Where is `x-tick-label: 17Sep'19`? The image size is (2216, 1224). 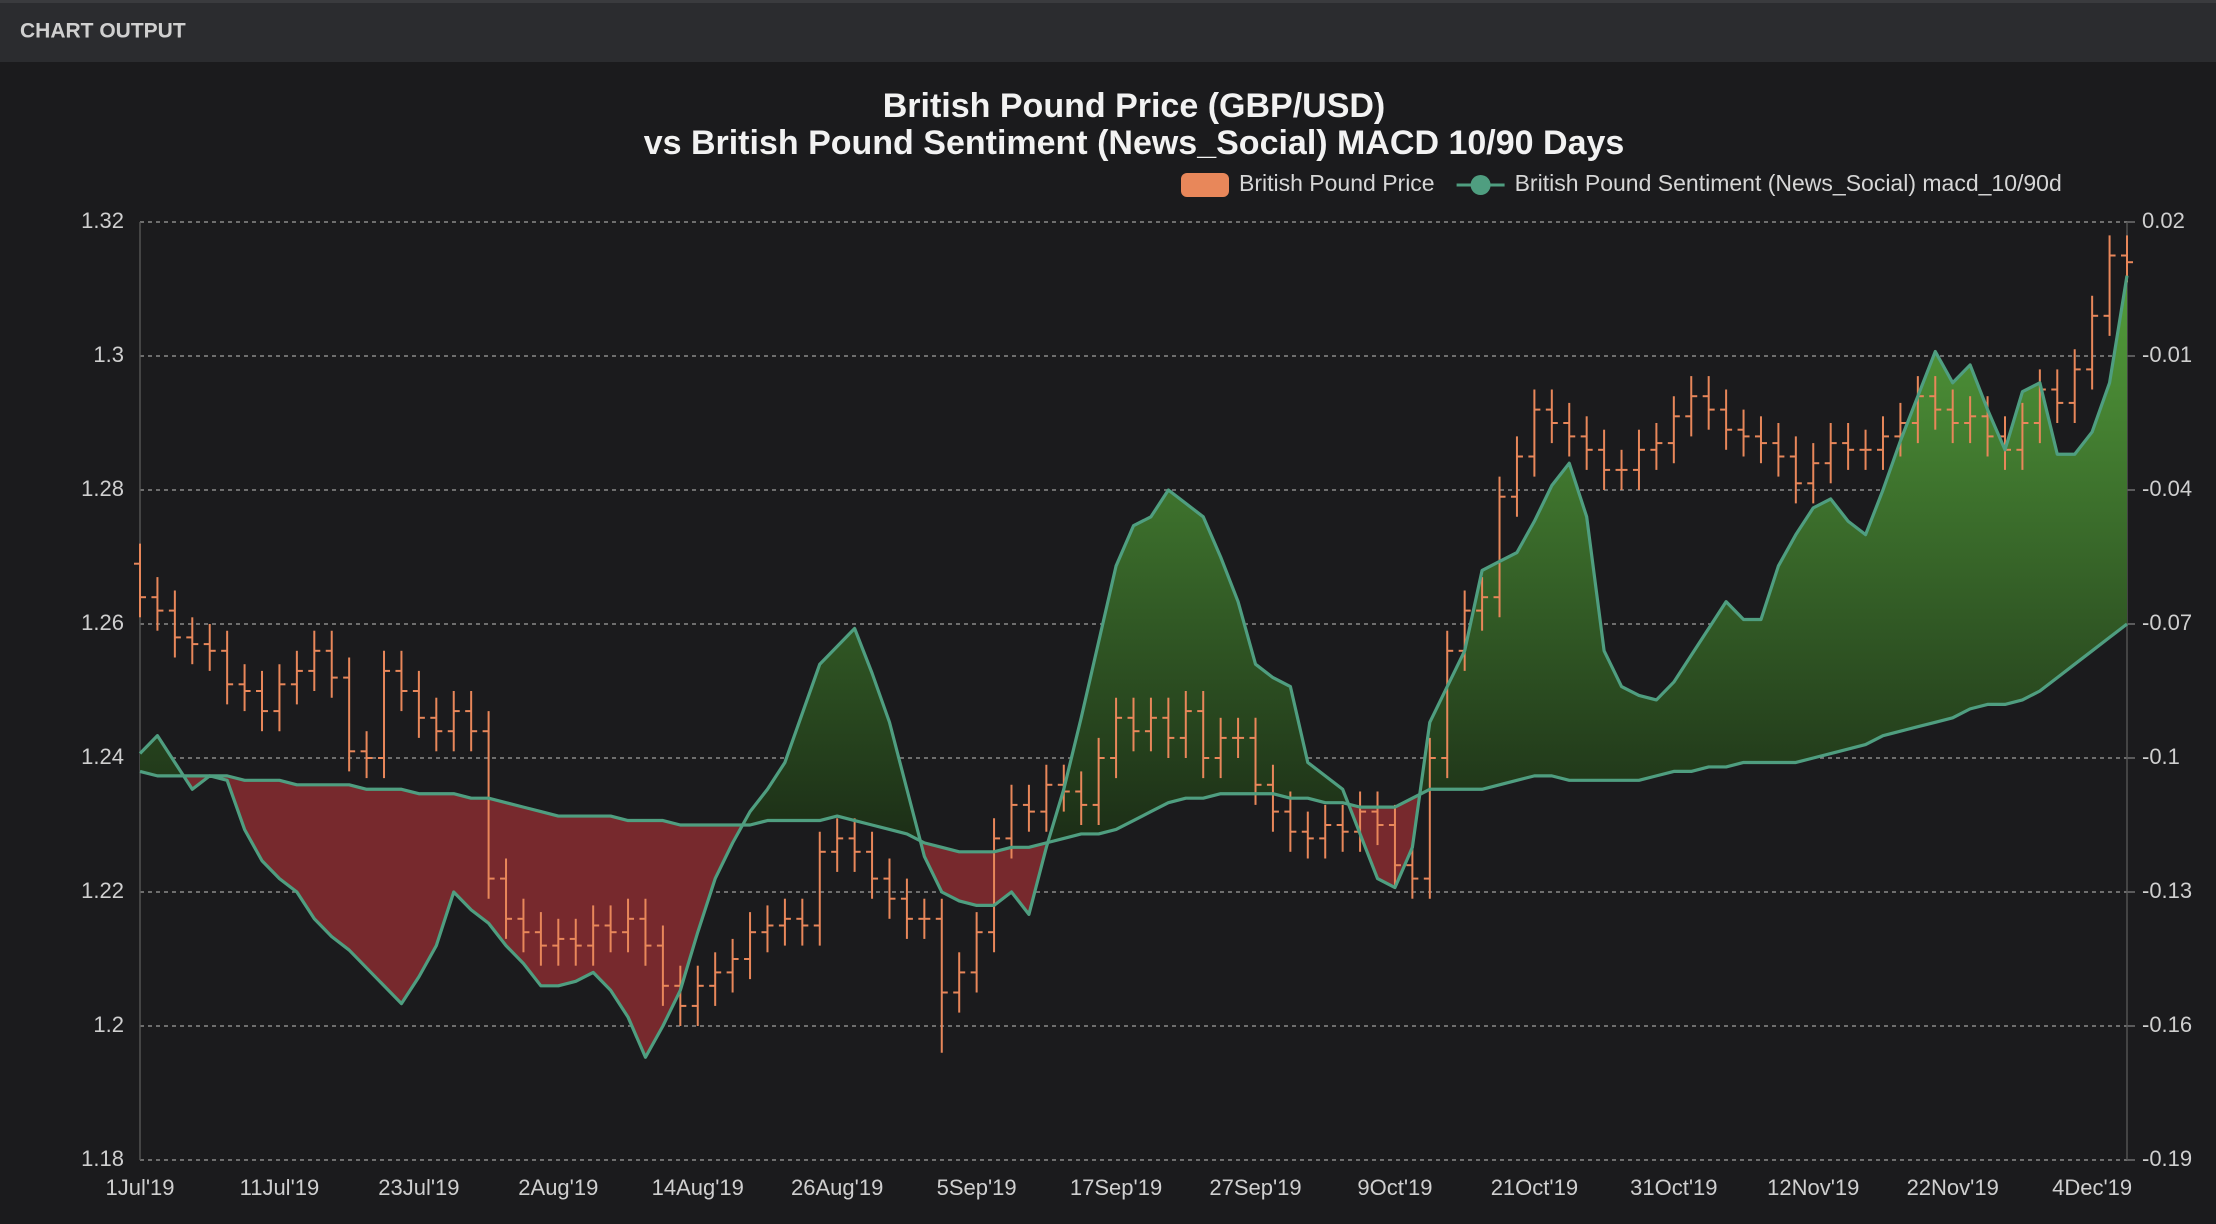 x-tick-label: 17Sep'19 is located at coordinates (1116, 1187).